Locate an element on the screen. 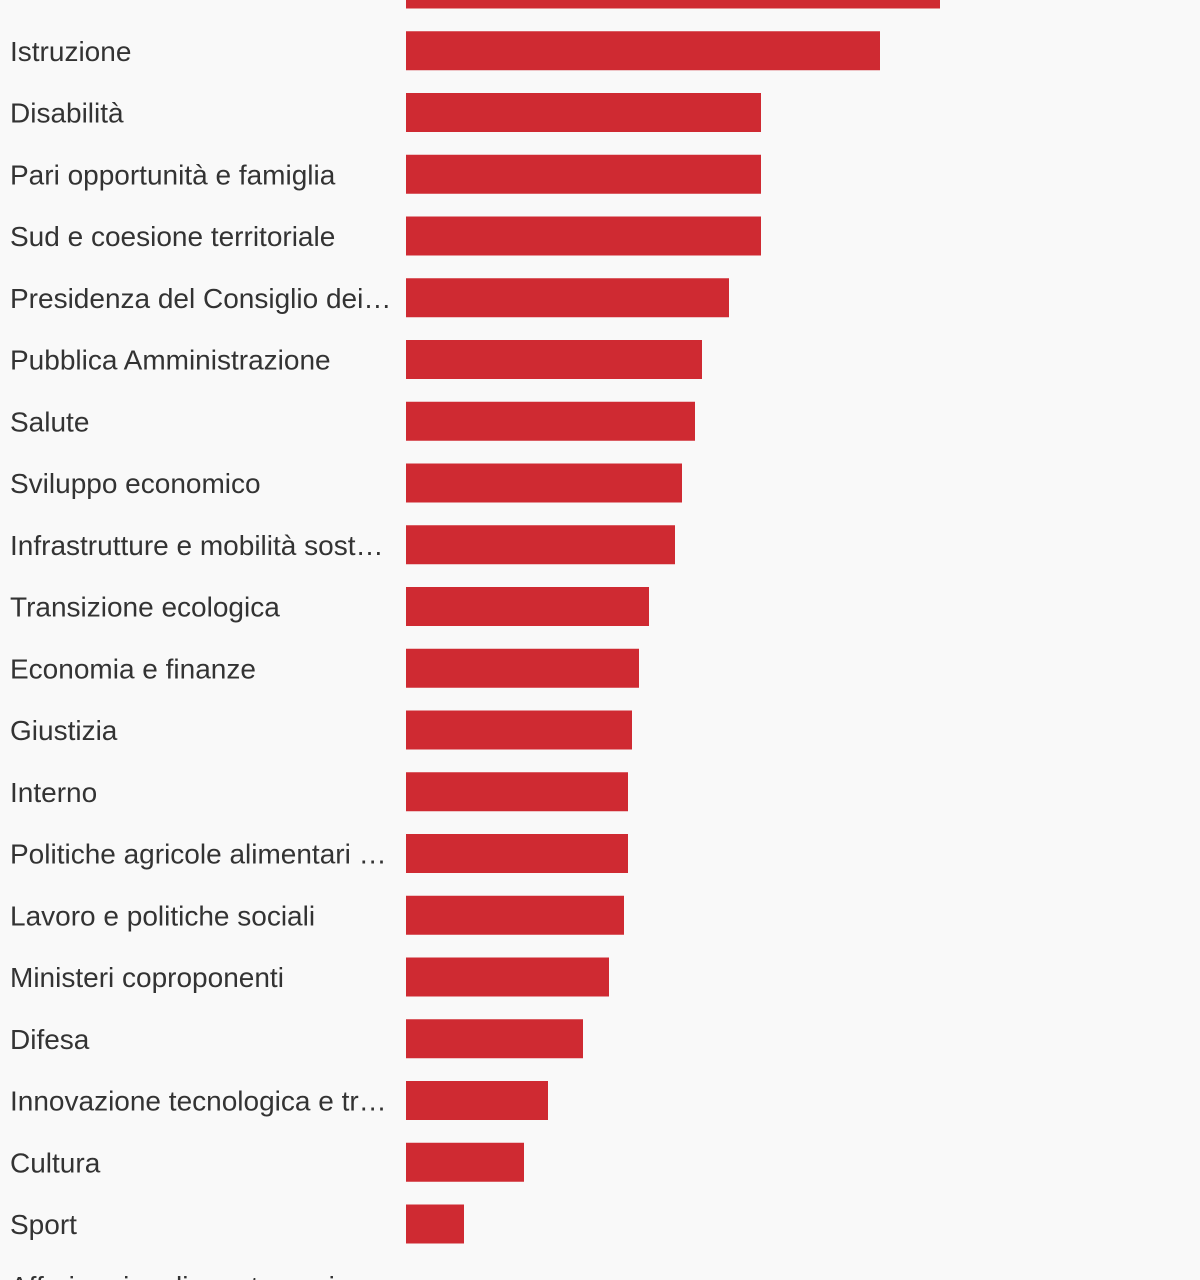  category-label: Lavoro e politiche sociali is located at coordinates (162, 915).